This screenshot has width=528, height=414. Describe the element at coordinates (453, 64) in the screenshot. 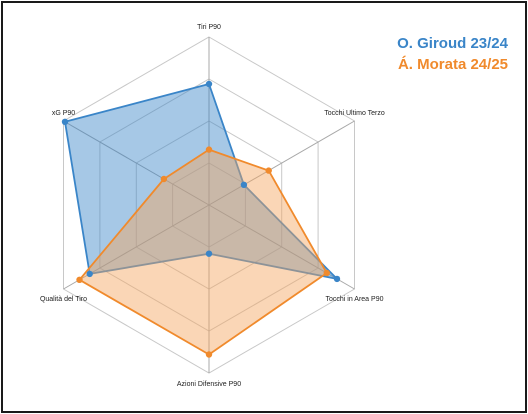

I see `legend-entry-2: Á. Morata 24/25` at that location.